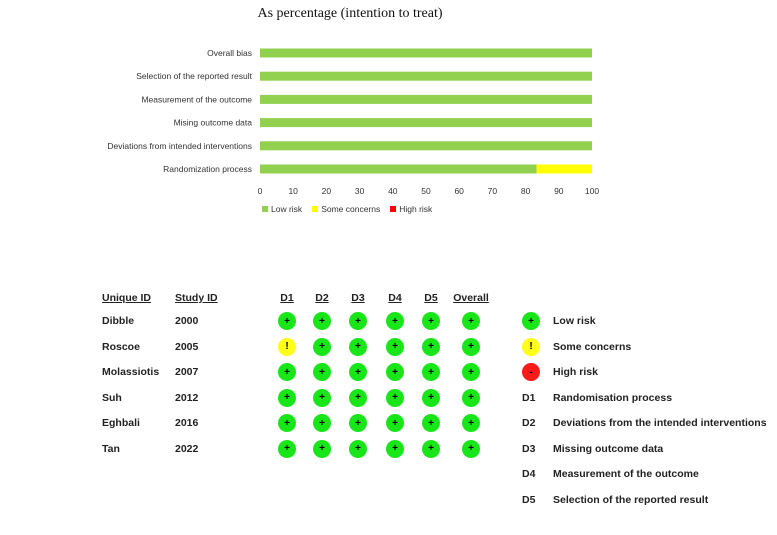 The width and height of the screenshot is (777, 535). Describe the element at coordinates (608, 448) in the screenshot. I see `domain-label: Missing outcome data` at that location.